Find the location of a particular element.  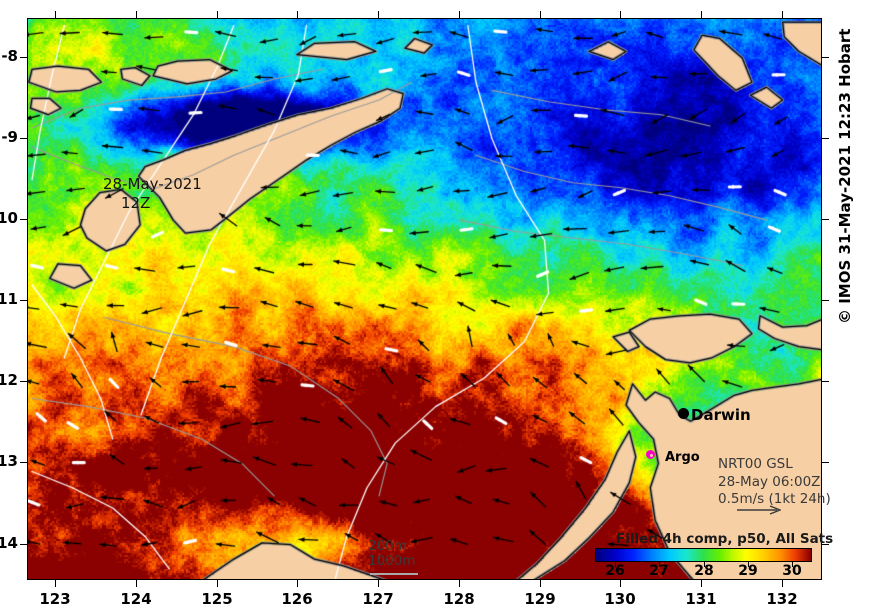

x-axis-tick-label: 131 is located at coordinates (701, 599).